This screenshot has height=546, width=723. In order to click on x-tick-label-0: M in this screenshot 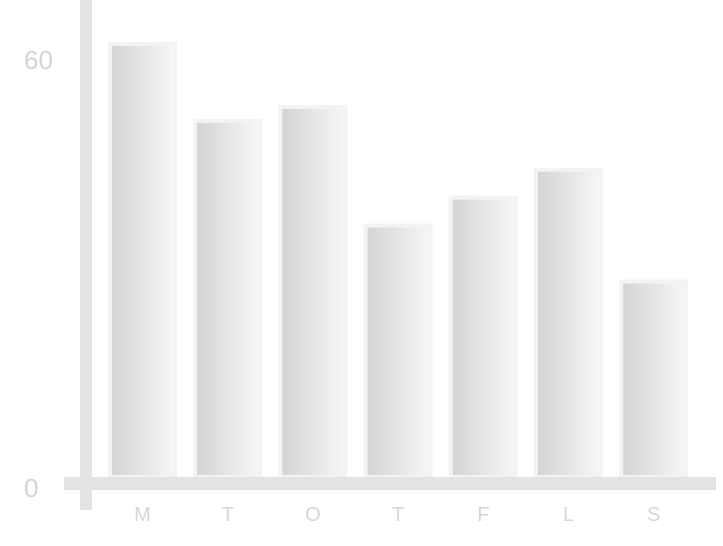, I will do `click(142, 515)`.